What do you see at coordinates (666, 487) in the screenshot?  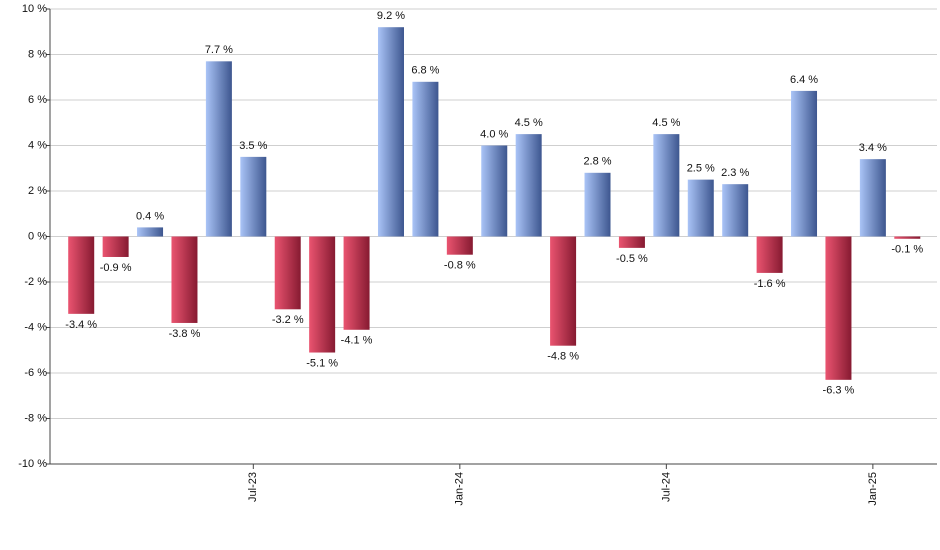 I see `x-tick-label: Jul-24` at bounding box center [666, 487].